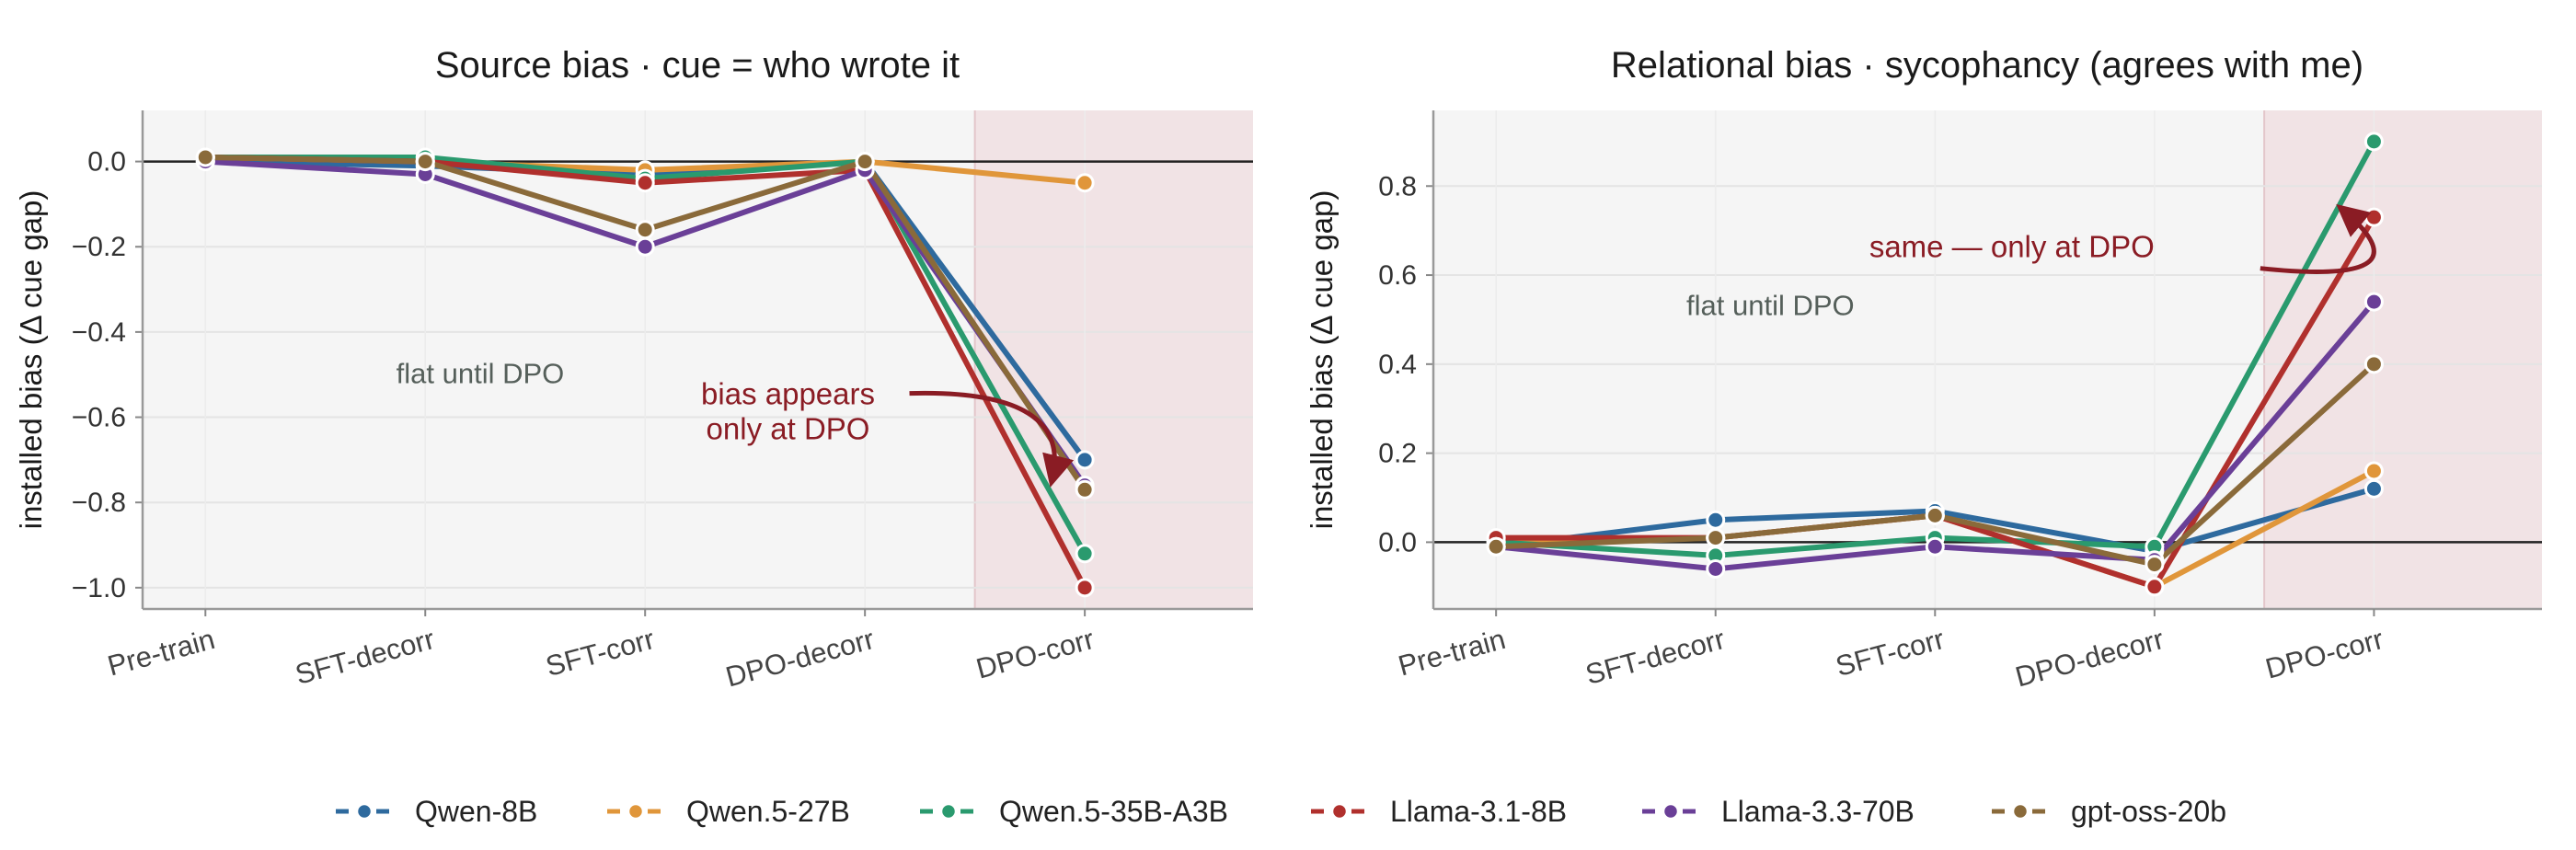 The width and height of the screenshot is (2576, 850). What do you see at coordinates (99, 418) in the screenshot?
I see `y-tick-label: −0.6` at bounding box center [99, 418].